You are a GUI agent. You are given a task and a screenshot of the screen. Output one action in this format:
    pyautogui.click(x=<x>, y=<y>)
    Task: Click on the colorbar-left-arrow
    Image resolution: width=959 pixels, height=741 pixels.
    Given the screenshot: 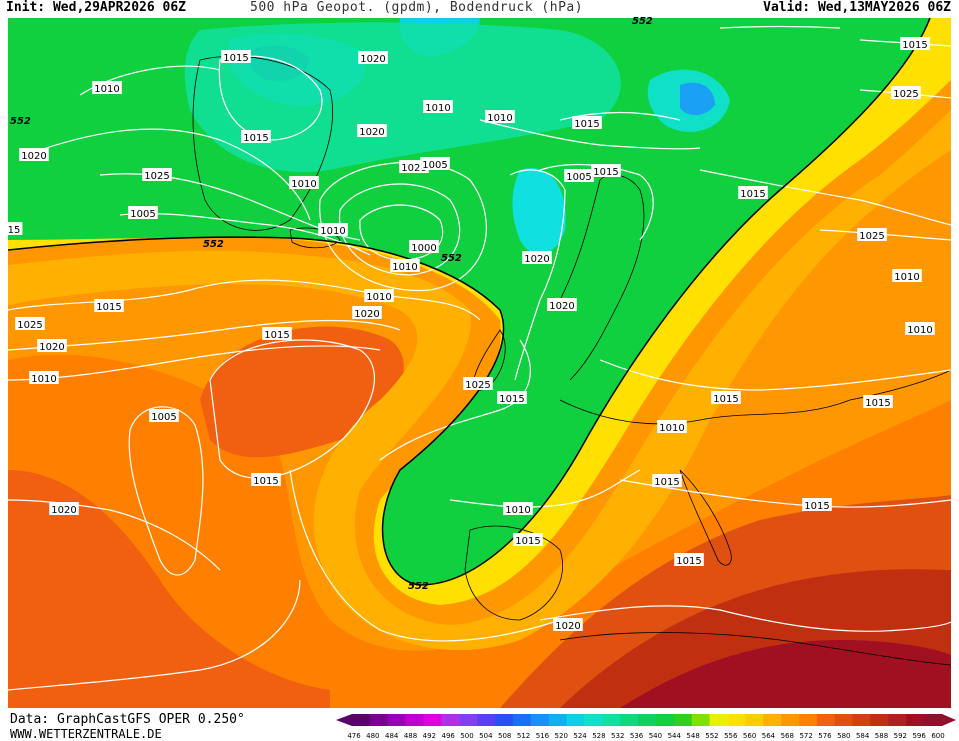 What is the action you would take?
    pyautogui.click(x=344, y=720)
    